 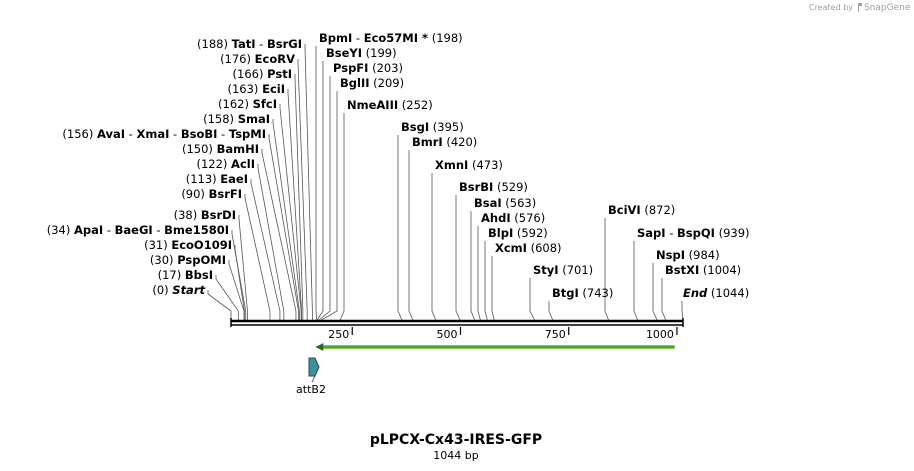 I want to click on axis-tick-label-500: 500, so click(x=446, y=334).